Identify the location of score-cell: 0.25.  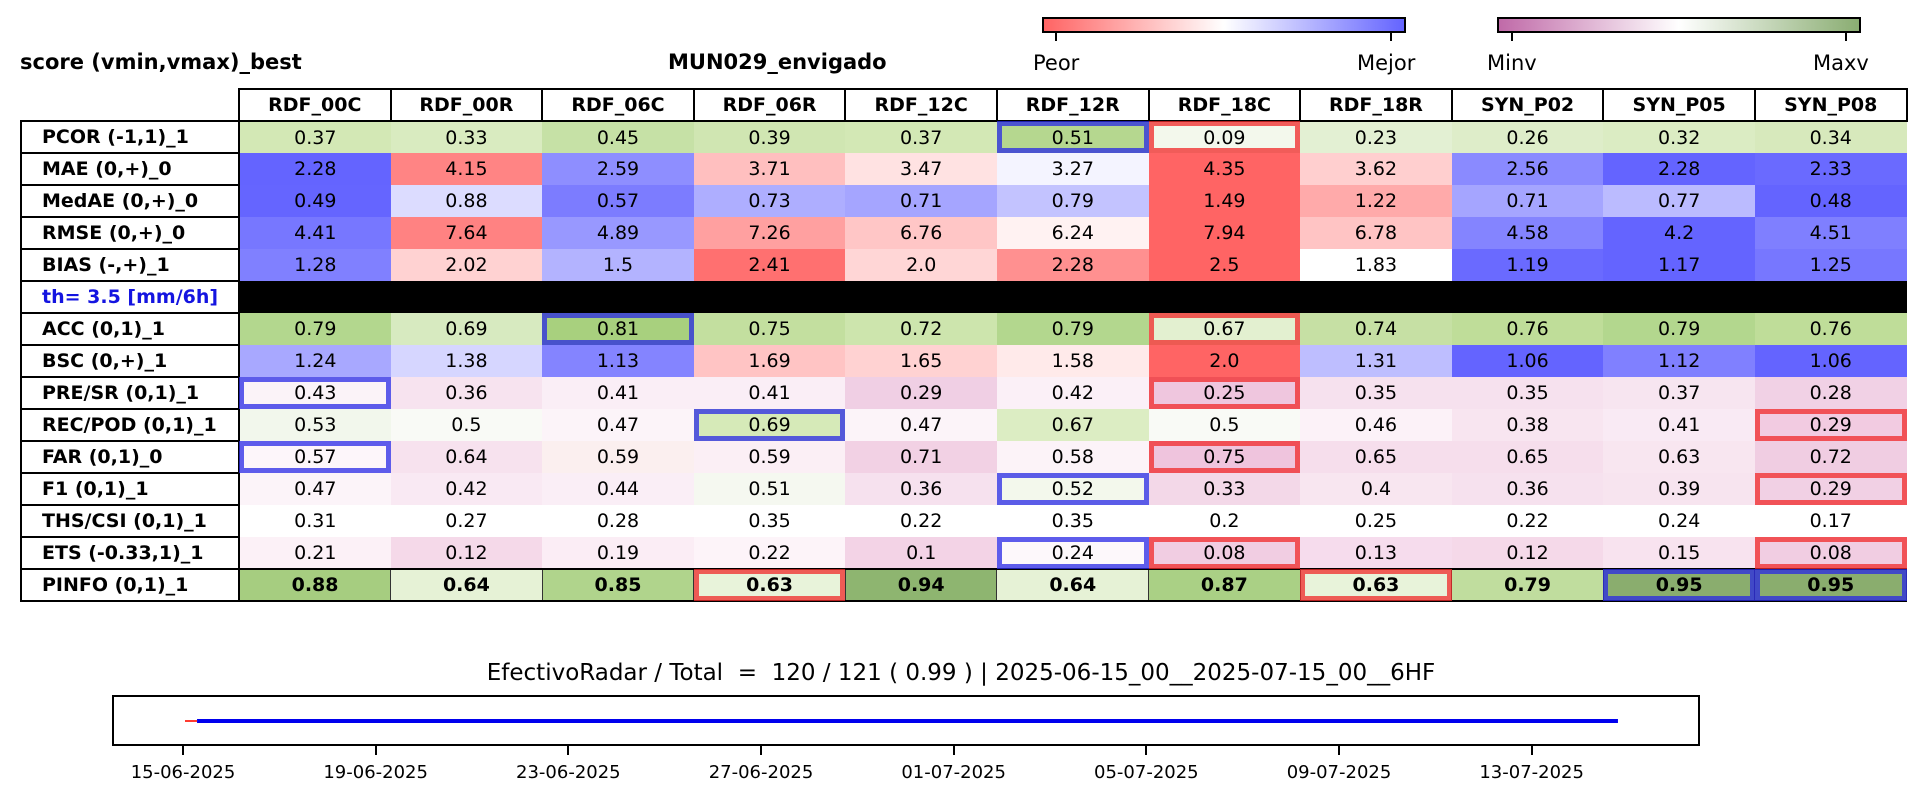
(1224, 393).